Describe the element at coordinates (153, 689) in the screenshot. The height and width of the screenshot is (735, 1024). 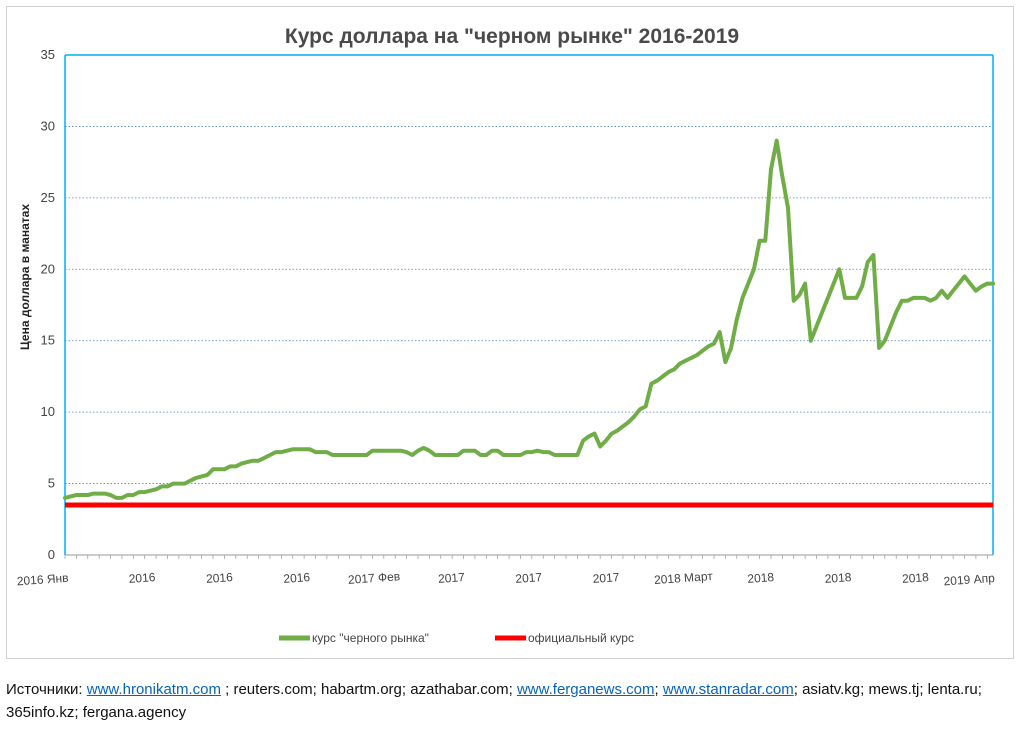
I see `source-link-hronikatm: www.hronikatm.com` at that location.